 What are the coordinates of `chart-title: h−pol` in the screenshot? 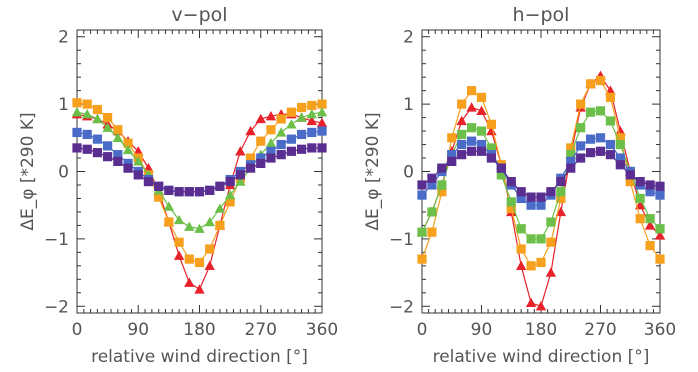 It's located at (541, 15).